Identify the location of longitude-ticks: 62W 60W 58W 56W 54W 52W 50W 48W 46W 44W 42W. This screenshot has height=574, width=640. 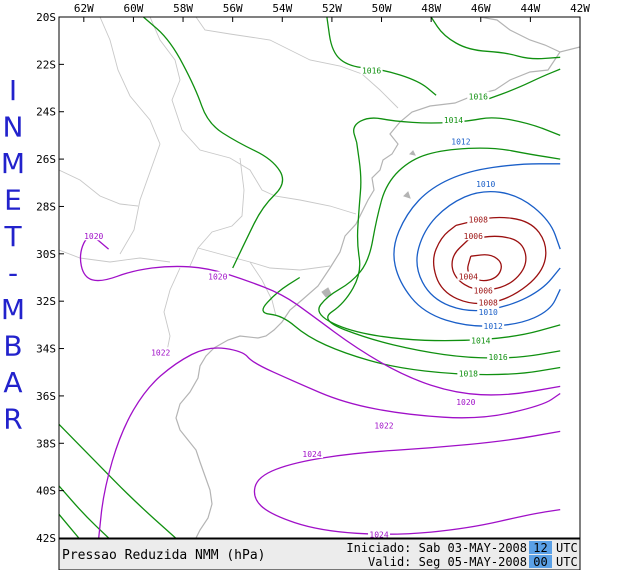
(332, 12).